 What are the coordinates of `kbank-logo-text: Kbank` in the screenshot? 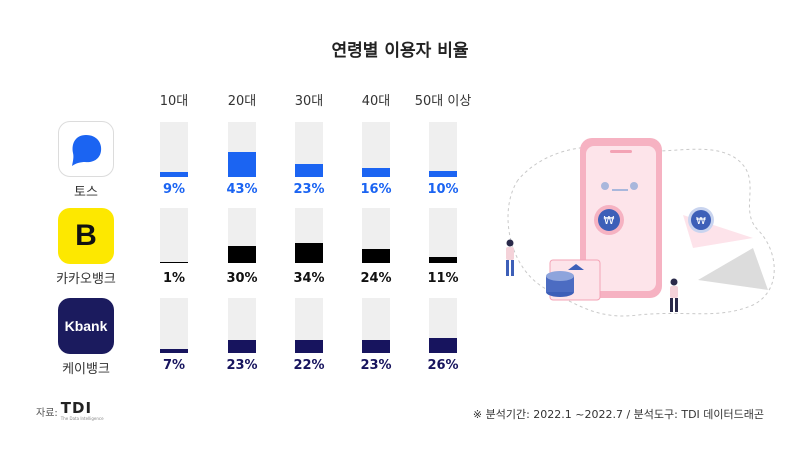 It's located at (86, 326).